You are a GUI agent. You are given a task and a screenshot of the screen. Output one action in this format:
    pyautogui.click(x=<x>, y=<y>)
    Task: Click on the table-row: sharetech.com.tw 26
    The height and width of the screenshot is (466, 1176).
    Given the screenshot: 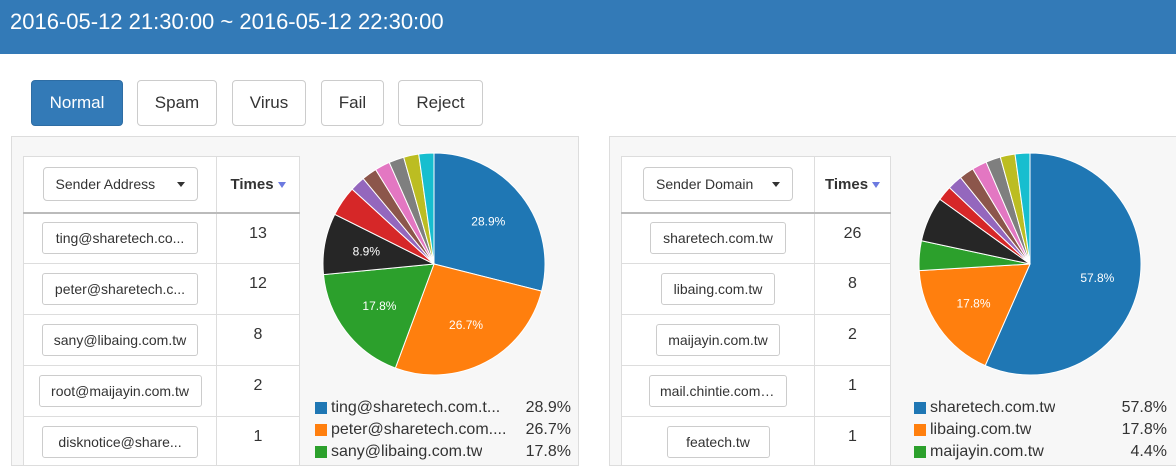 What is the action you would take?
    pyautogui.click(x=756, y=238)
    